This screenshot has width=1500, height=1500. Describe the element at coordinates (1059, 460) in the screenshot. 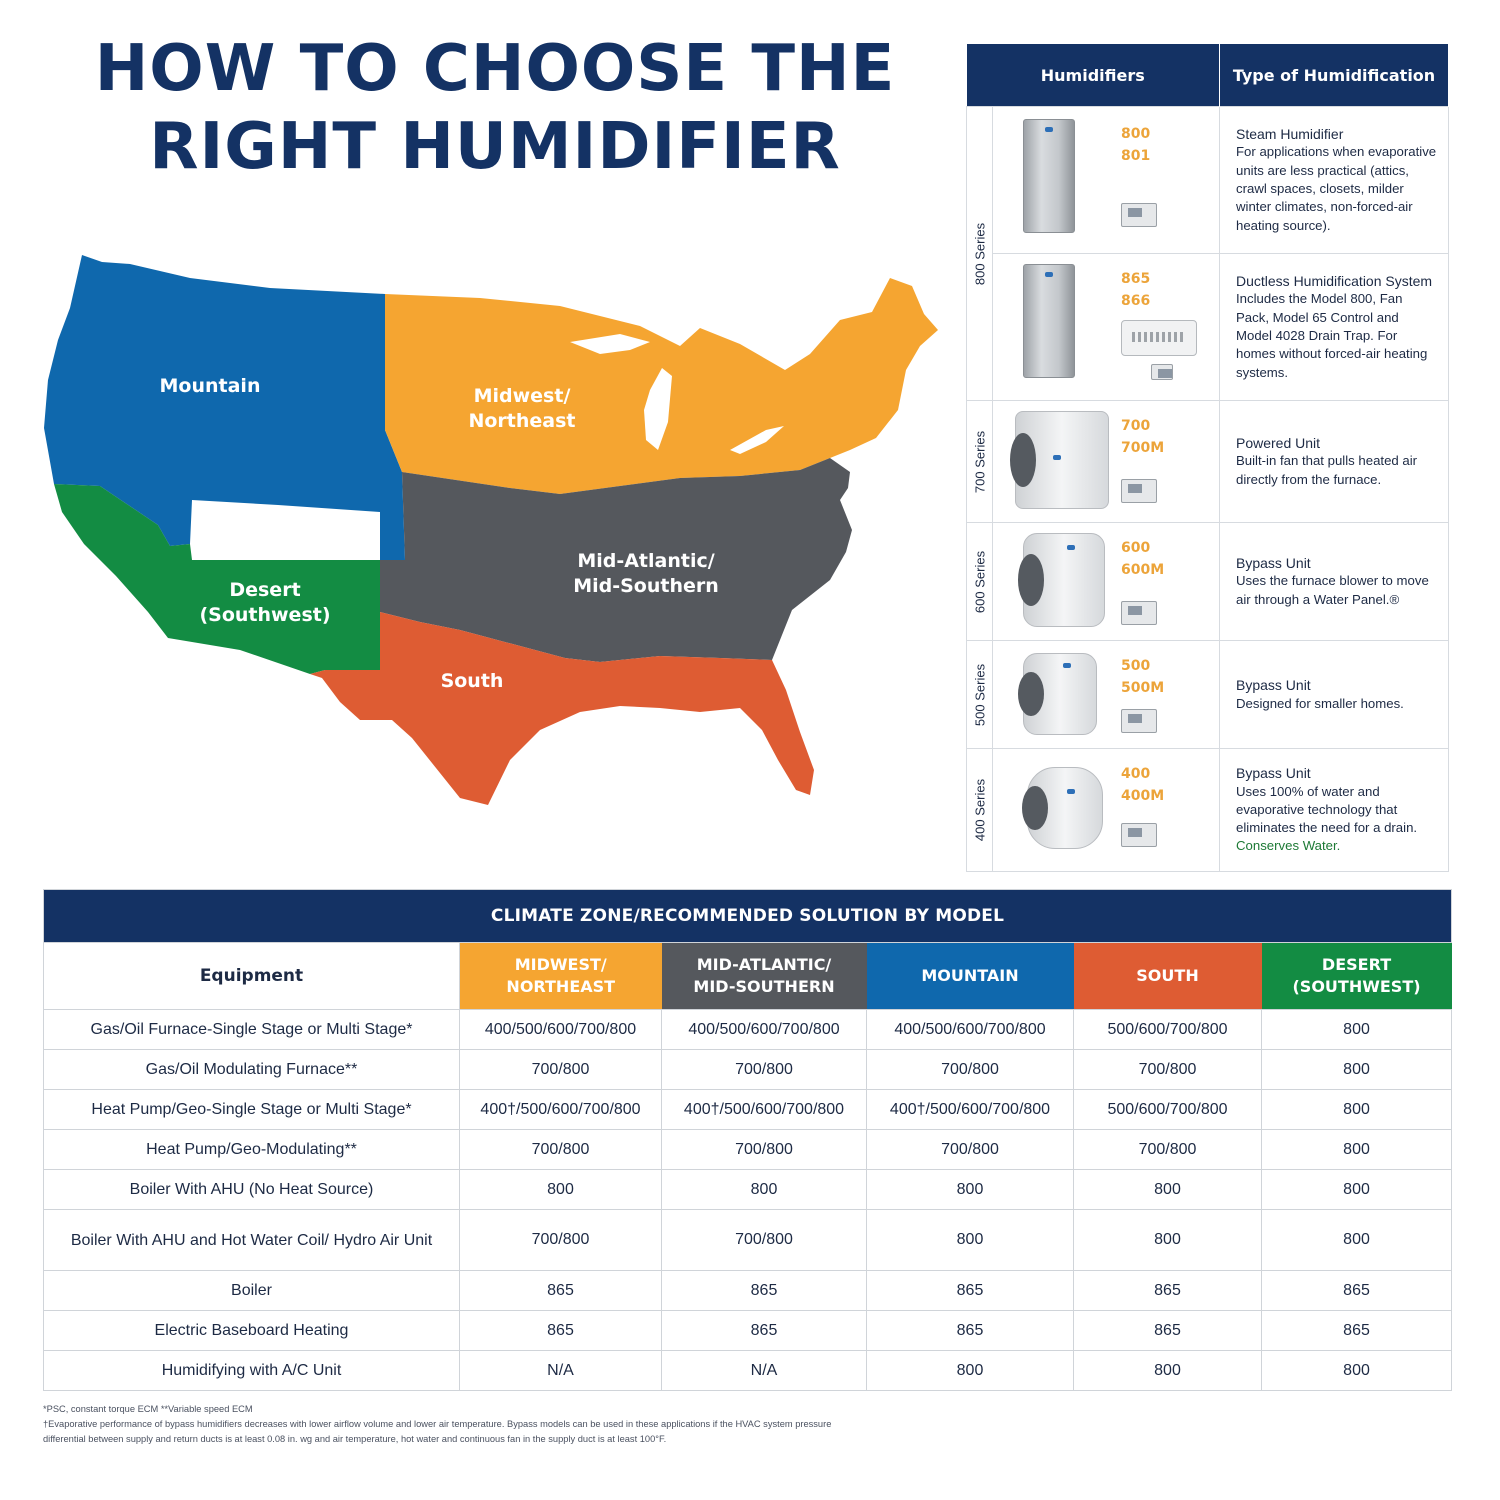

I see `powered-unit-image` at that location.